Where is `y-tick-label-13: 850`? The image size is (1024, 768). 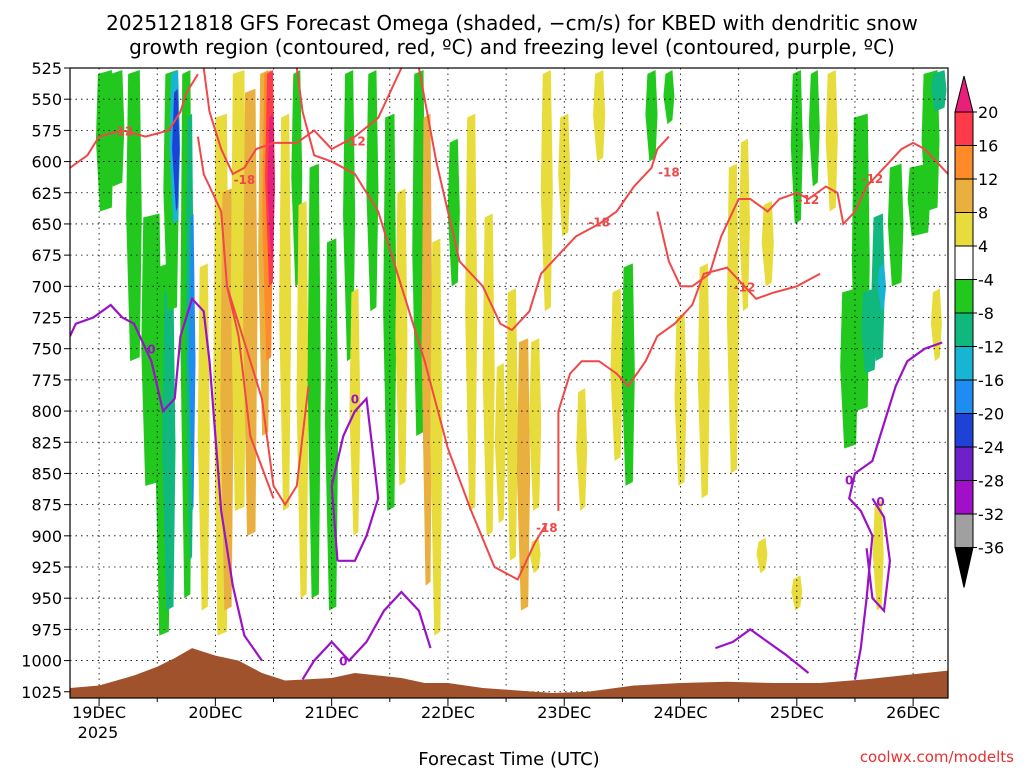
y-tick-label-13: 850 is located at coordinates (46, 473).